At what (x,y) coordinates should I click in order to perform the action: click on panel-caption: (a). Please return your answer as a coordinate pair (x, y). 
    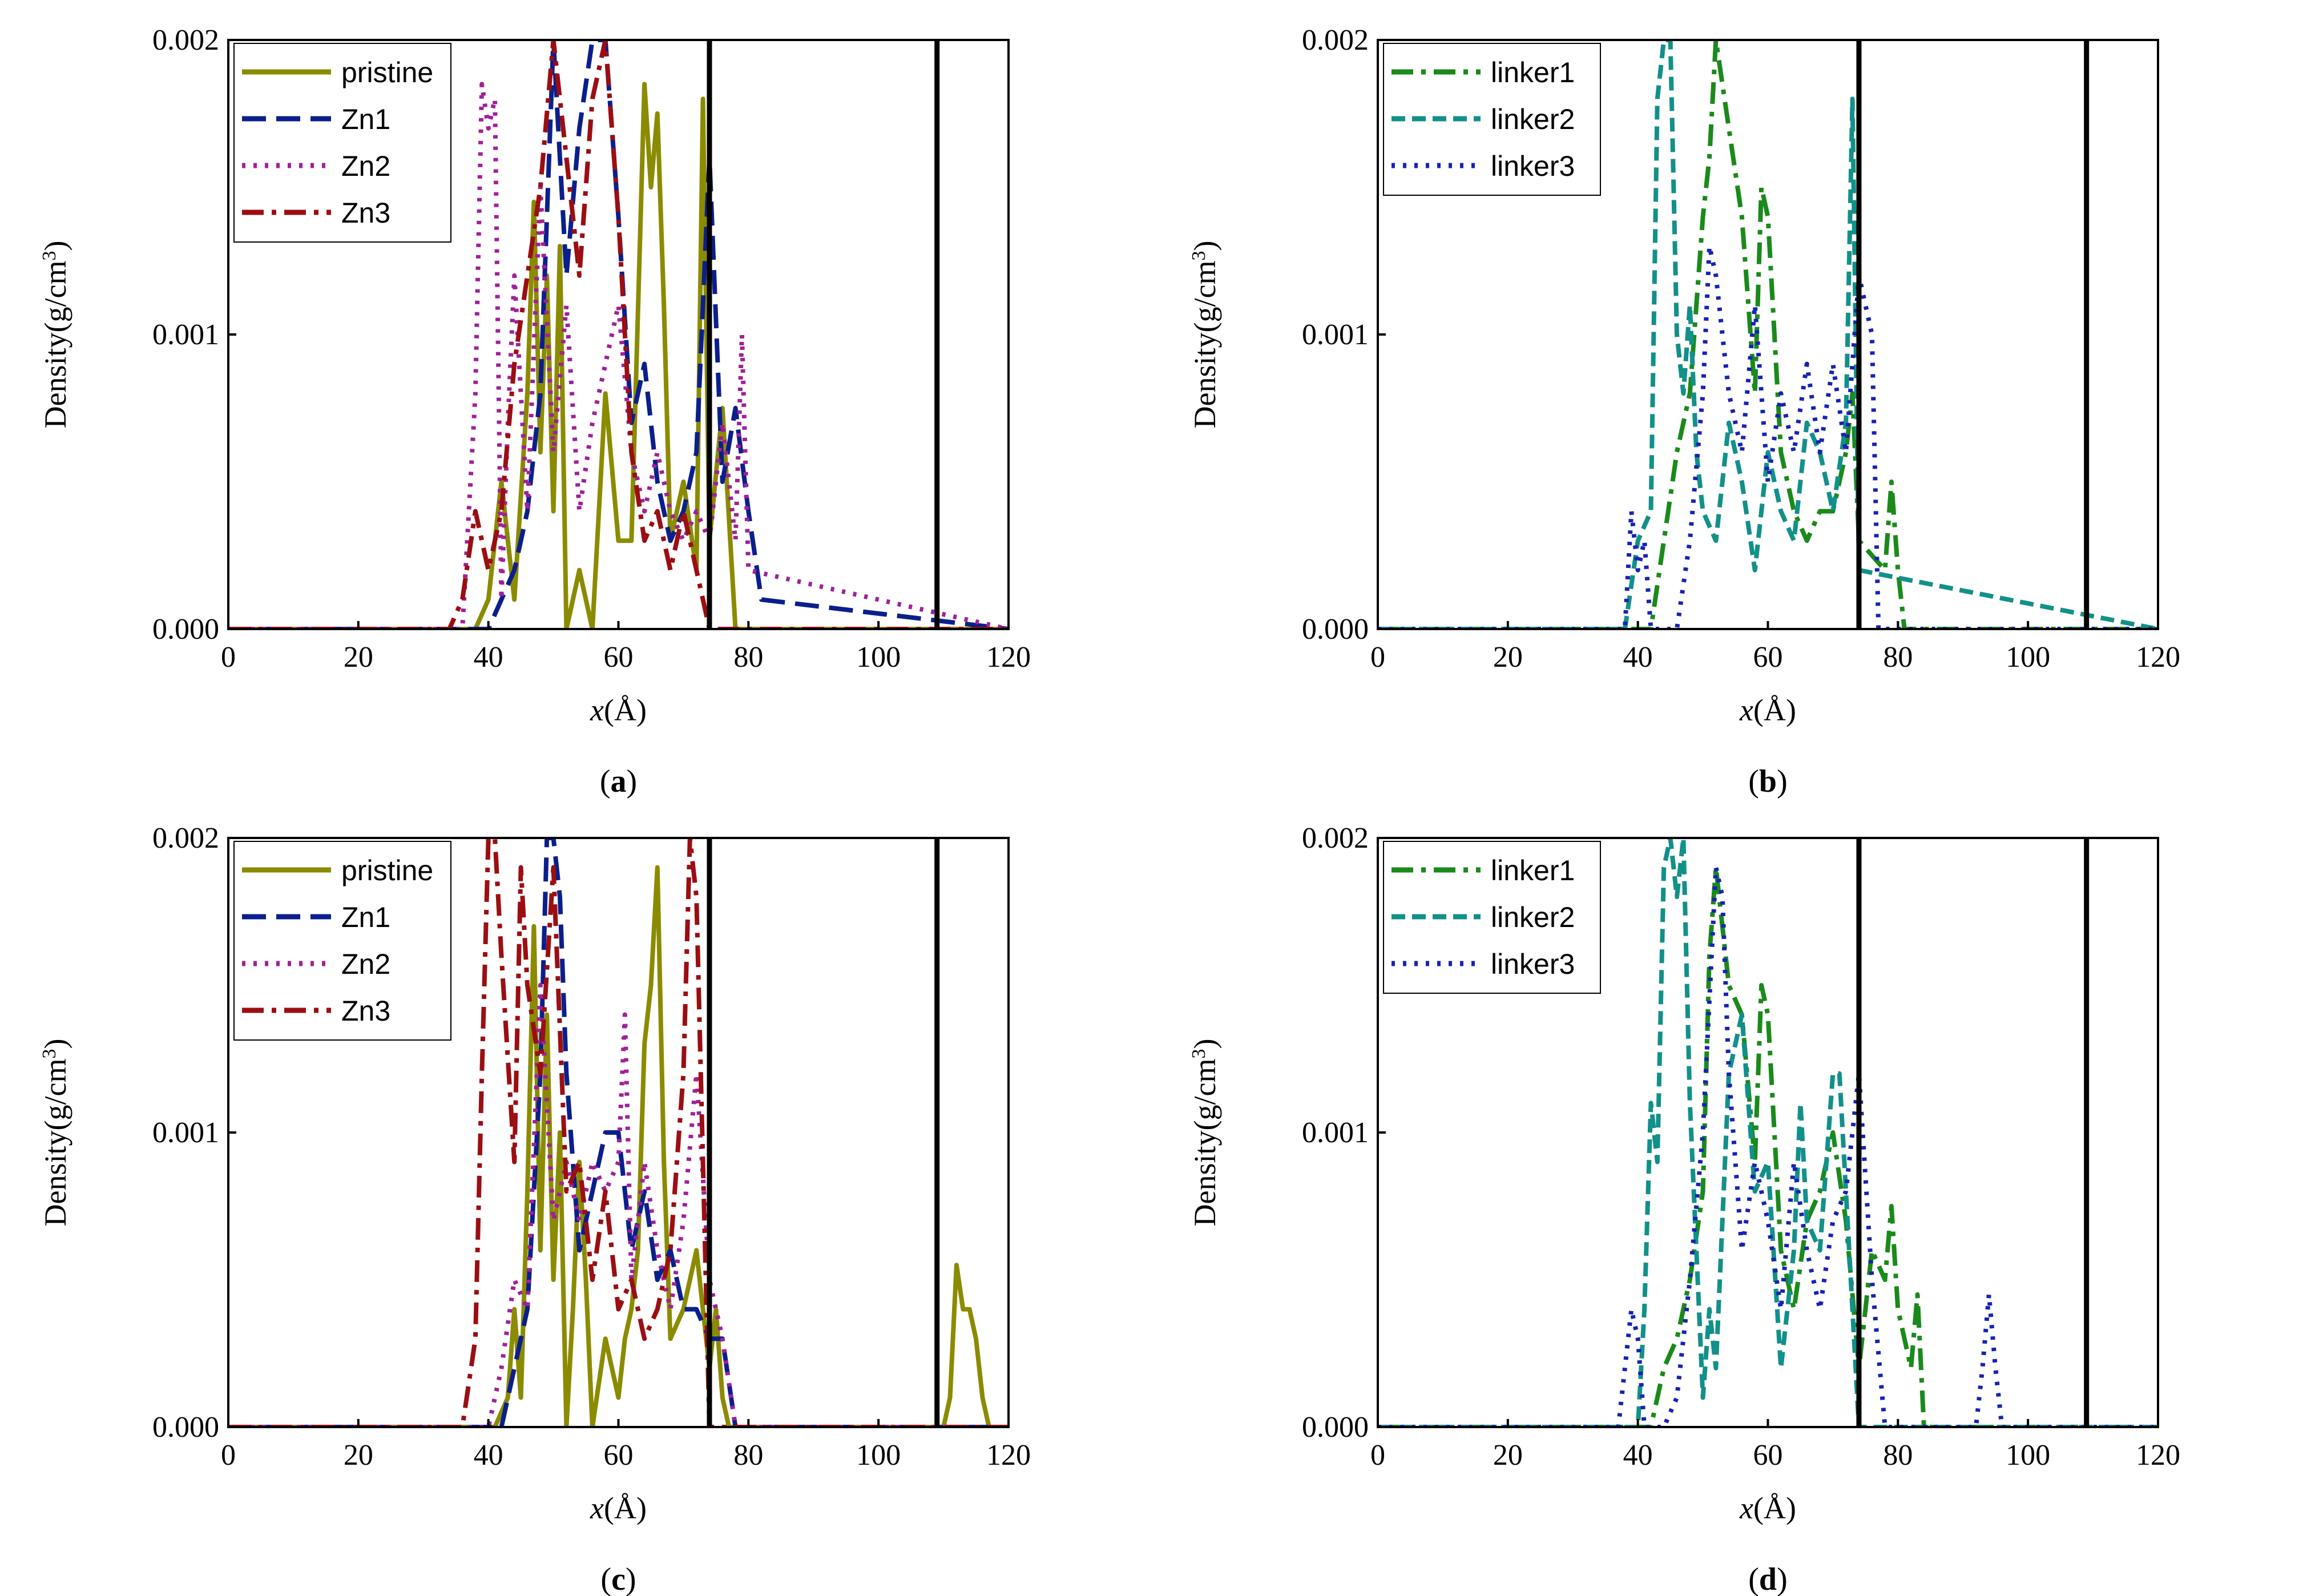
    Looking at the image, I should click on (618, 781).